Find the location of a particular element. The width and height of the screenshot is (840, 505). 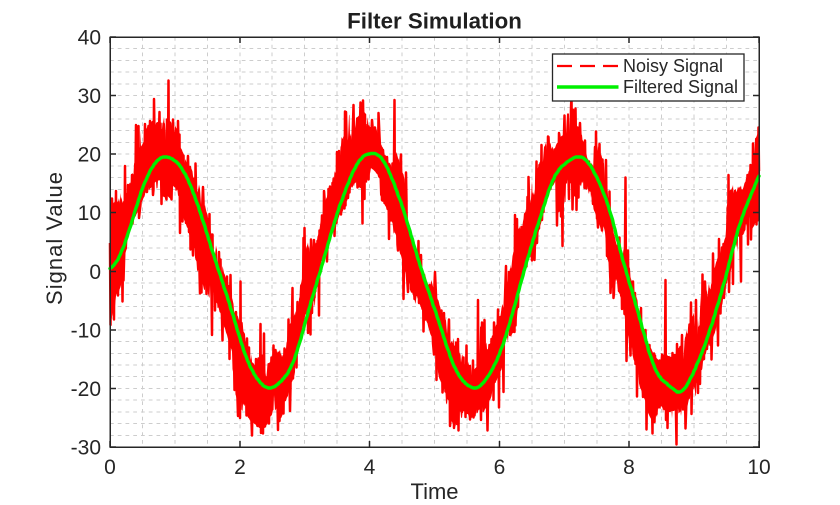

svg-text: 2 is located at coordinates (240, 467).